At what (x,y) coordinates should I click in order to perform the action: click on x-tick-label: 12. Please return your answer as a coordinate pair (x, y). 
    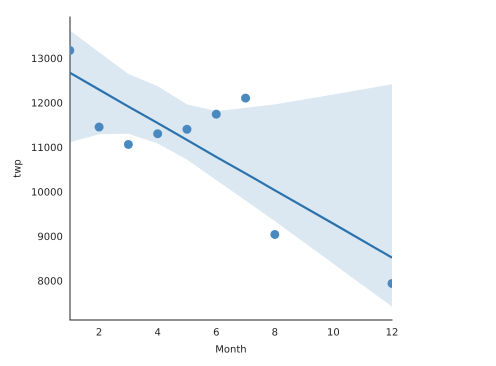
    Looking at the image, I should click on (392, 333).